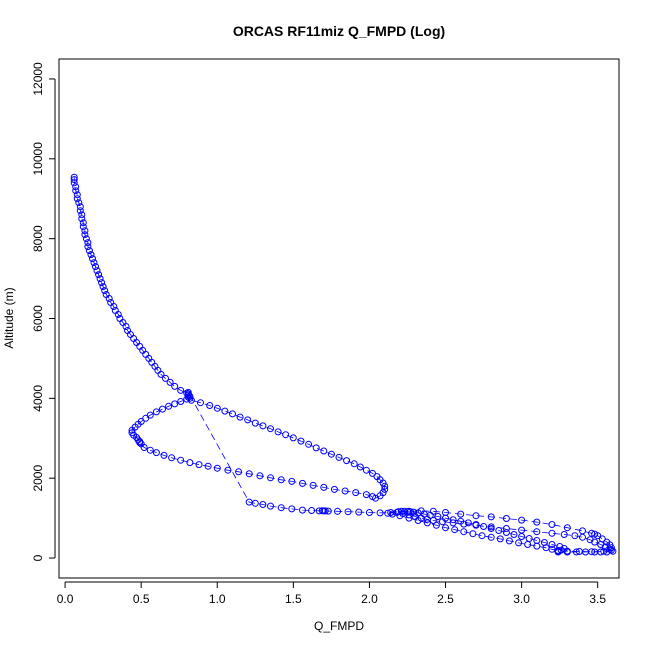  I want to click on y-tick-label: 12000, so click(38, 79).